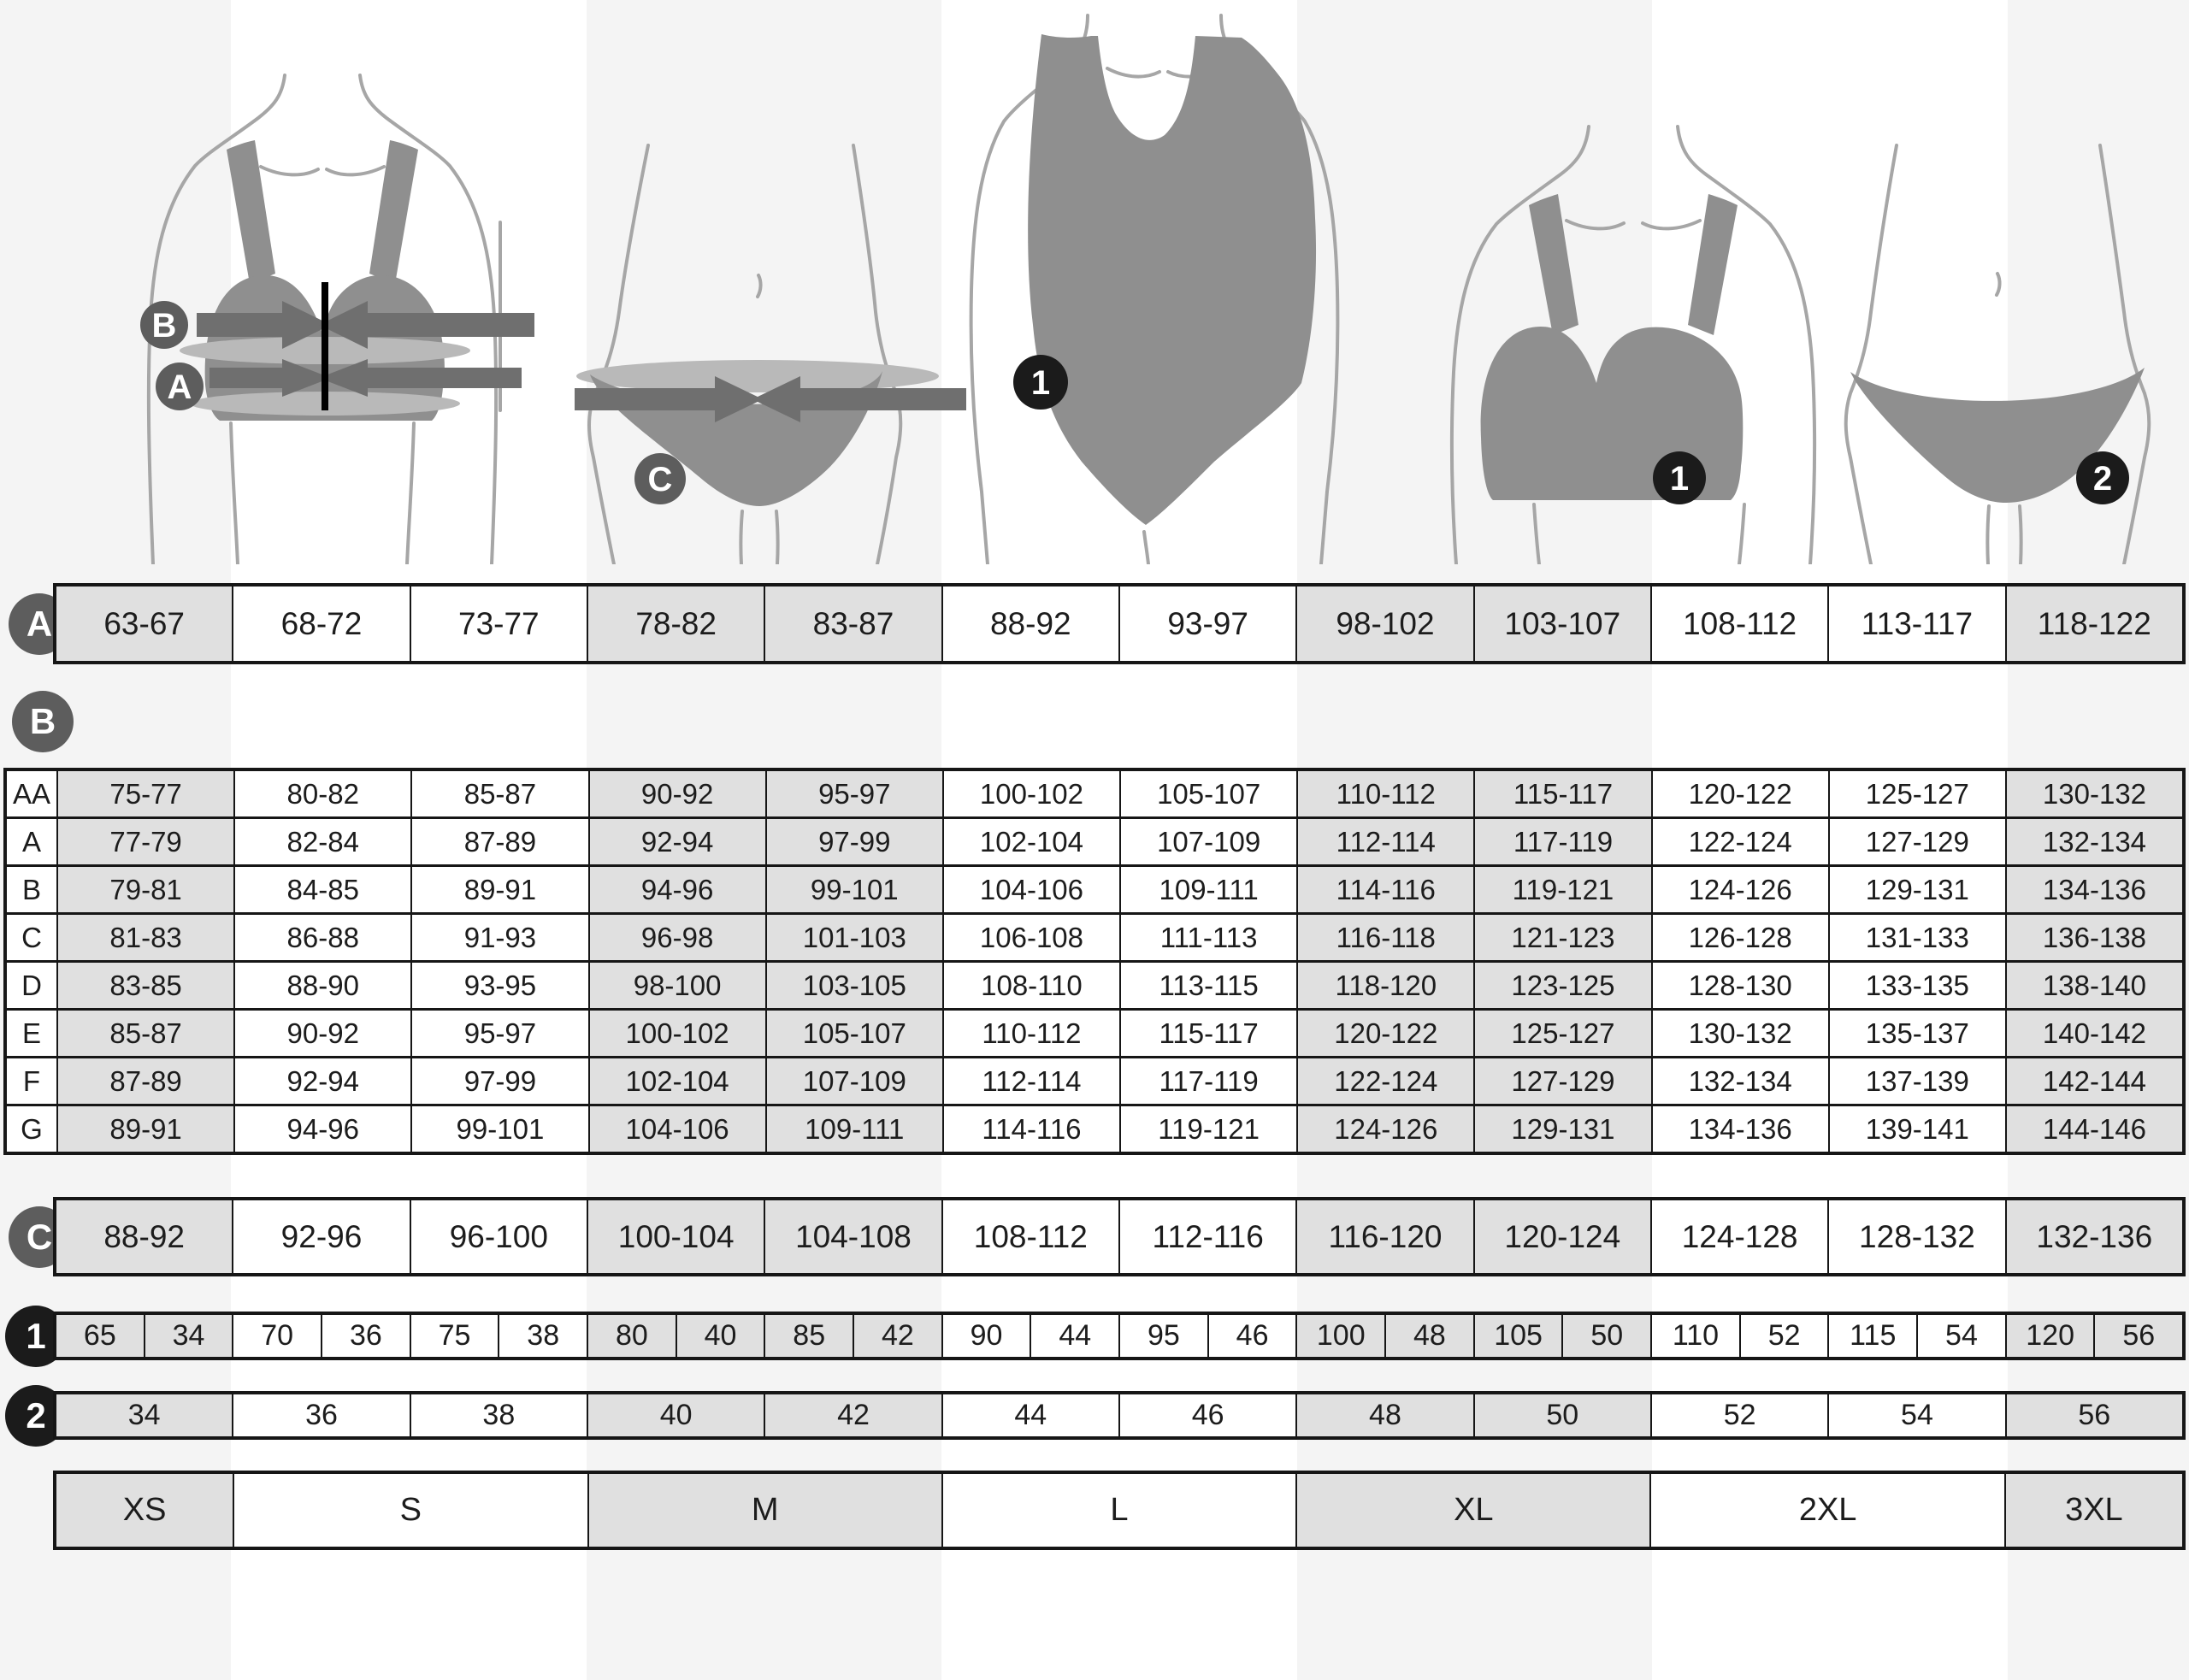 The height and width of the screenshot is (1680, 2189). What do you see at coordinates (145, 841) in the screenshot?
I see `bust-cell: 77-79` at bounding box center [145, 841].